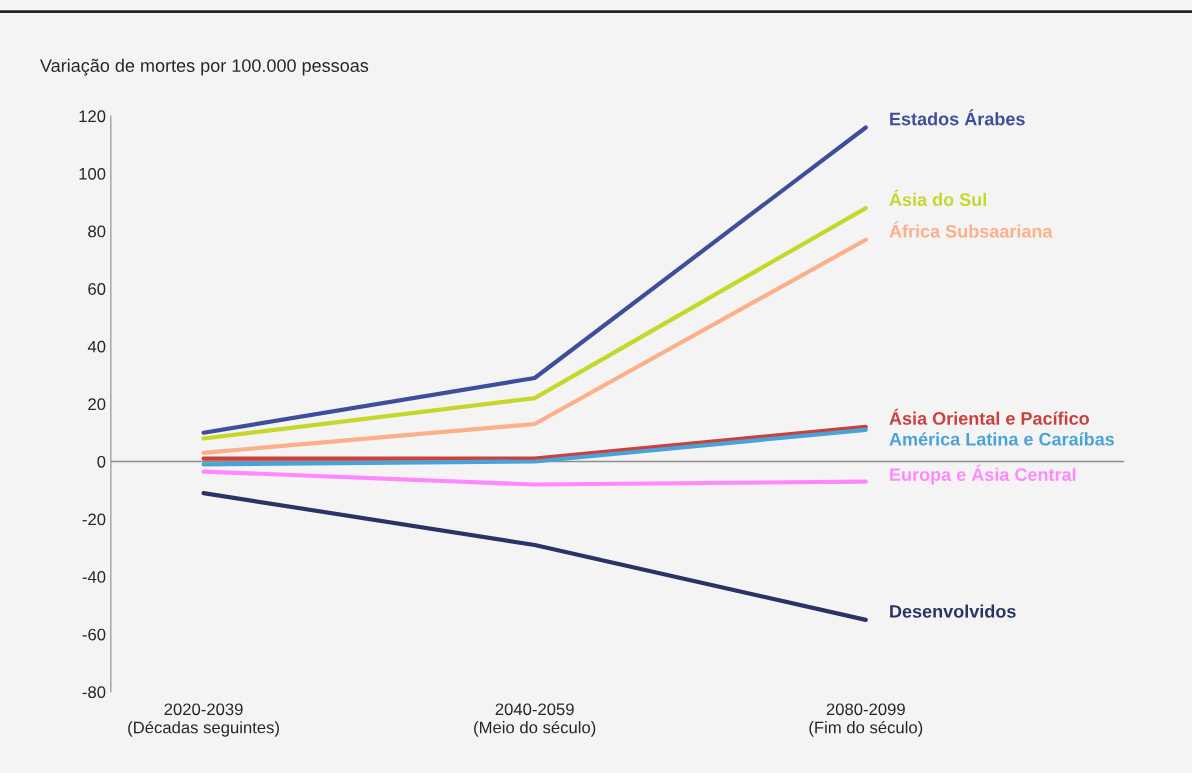 The width and height of the screenshot is (1192, 773). I want to click on series-label: Ásia do Sul, so click(938, 198).